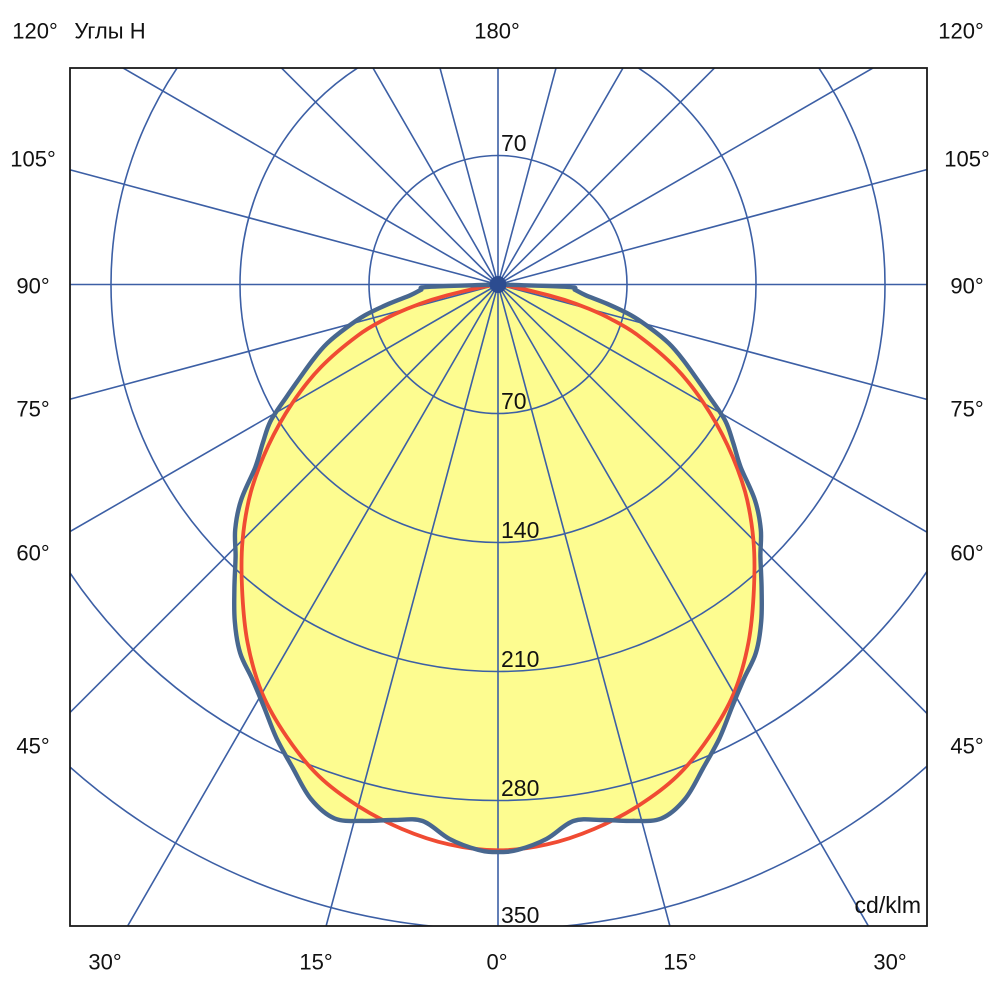 The width and height of the screenshot is (1000, 1000). Describe the element at coordinates (32, 746) in the screenshot. I see `angle-label-left: 45°` at that location.